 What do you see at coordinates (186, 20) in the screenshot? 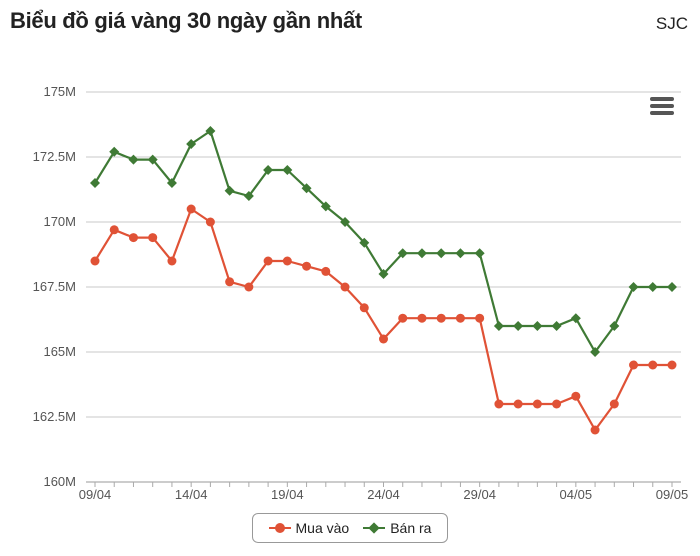
I see `page-title: Biểu đồ giá vàng 30 ngày gần nhất` at bounding box center [186, 20].